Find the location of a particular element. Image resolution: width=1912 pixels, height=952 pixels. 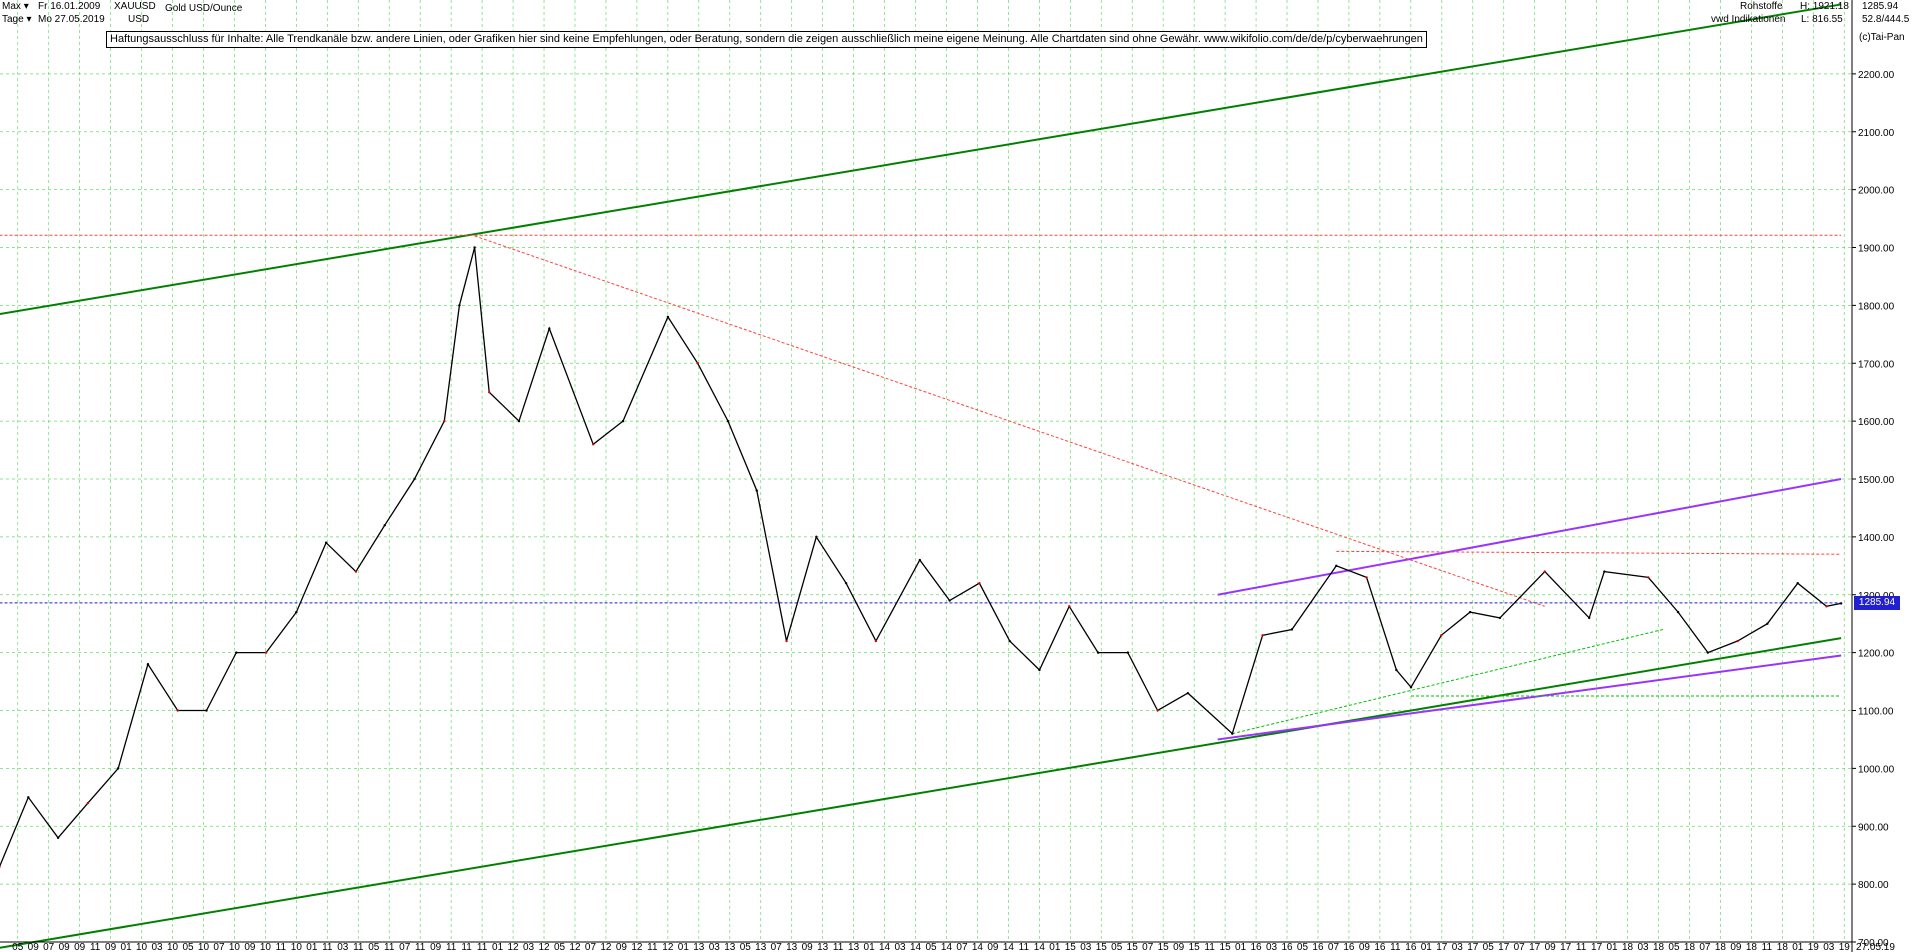

range-mode-dropdown: Max ▾ is located at coordinates (15, 7).